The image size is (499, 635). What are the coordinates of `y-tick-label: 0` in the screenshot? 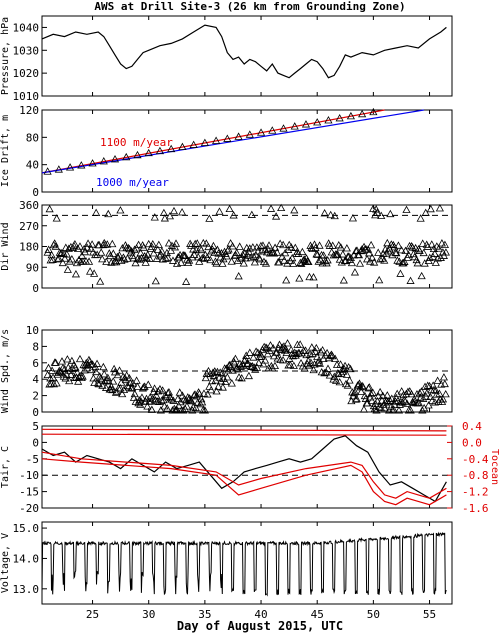 It's located at (35, 412).